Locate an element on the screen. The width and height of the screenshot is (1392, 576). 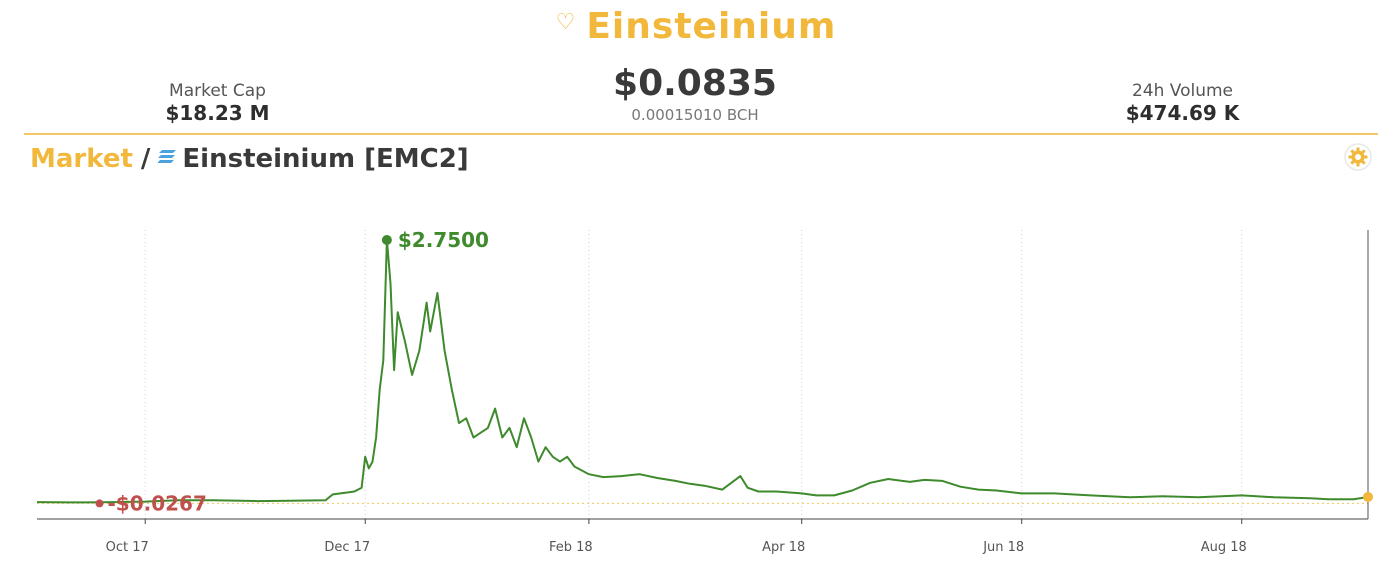
market-cap-stat: Market Cap $18.23 M is located at coordinates (217, 103).